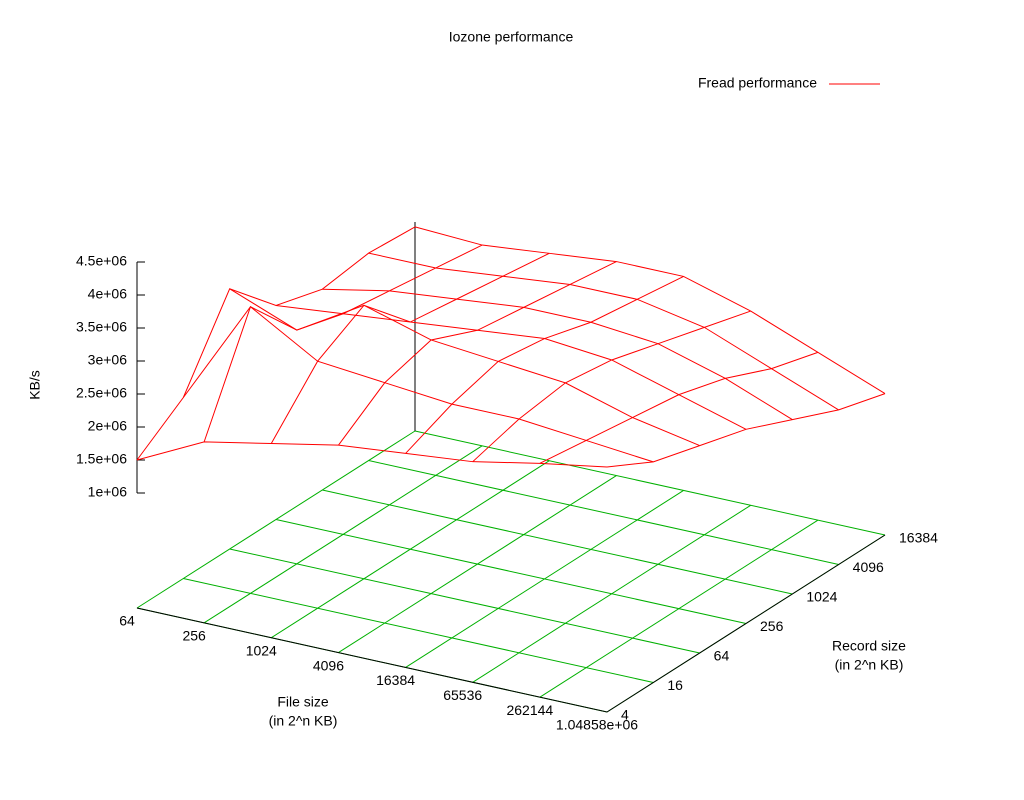 The height and width of the screenshot is (800, 1024). I want to click on x-tick-label: 1024, so click(261, 650).